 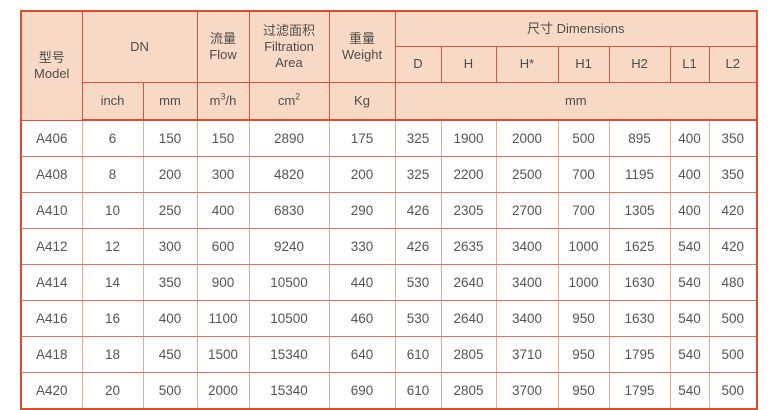 What do you see at coordinates (362, 391) in the screenshot?
I see `cell-value: 690` at bounding box center [362, 391].